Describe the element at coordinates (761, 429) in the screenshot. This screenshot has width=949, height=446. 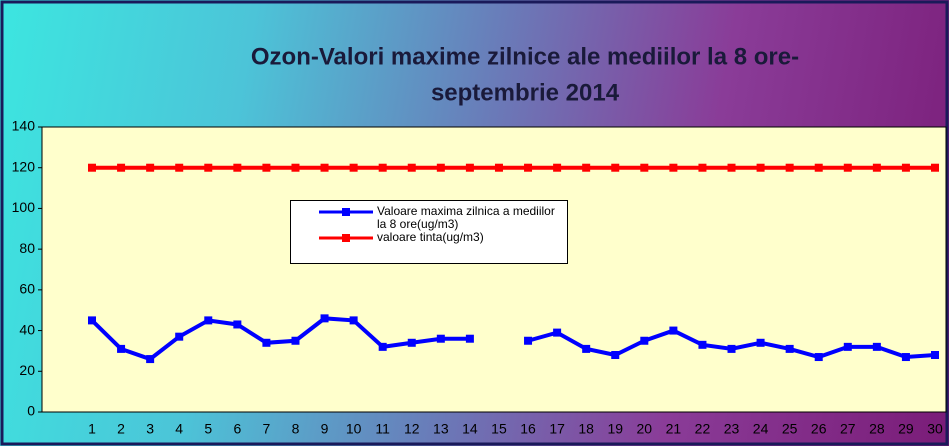
I see `x-tick-label: 24` at that location.